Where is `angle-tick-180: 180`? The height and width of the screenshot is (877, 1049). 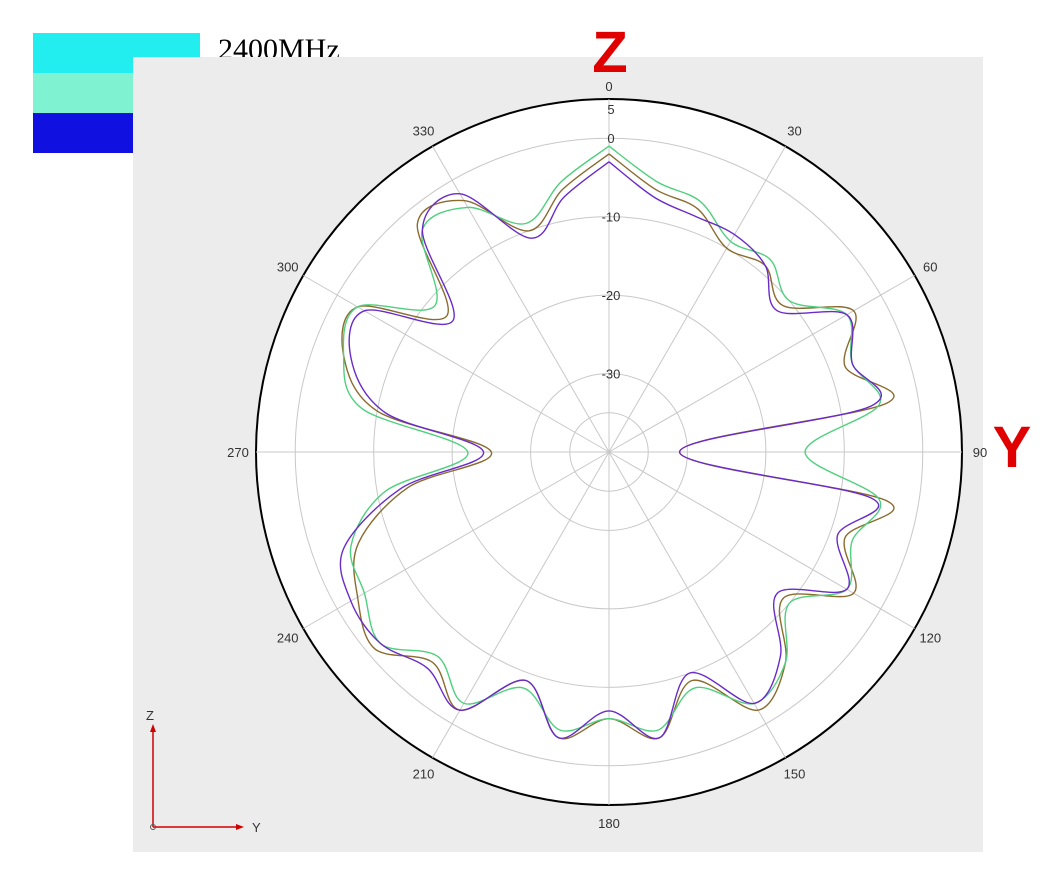 angle-tick-180: 180 is located at coordinates (609, 823).